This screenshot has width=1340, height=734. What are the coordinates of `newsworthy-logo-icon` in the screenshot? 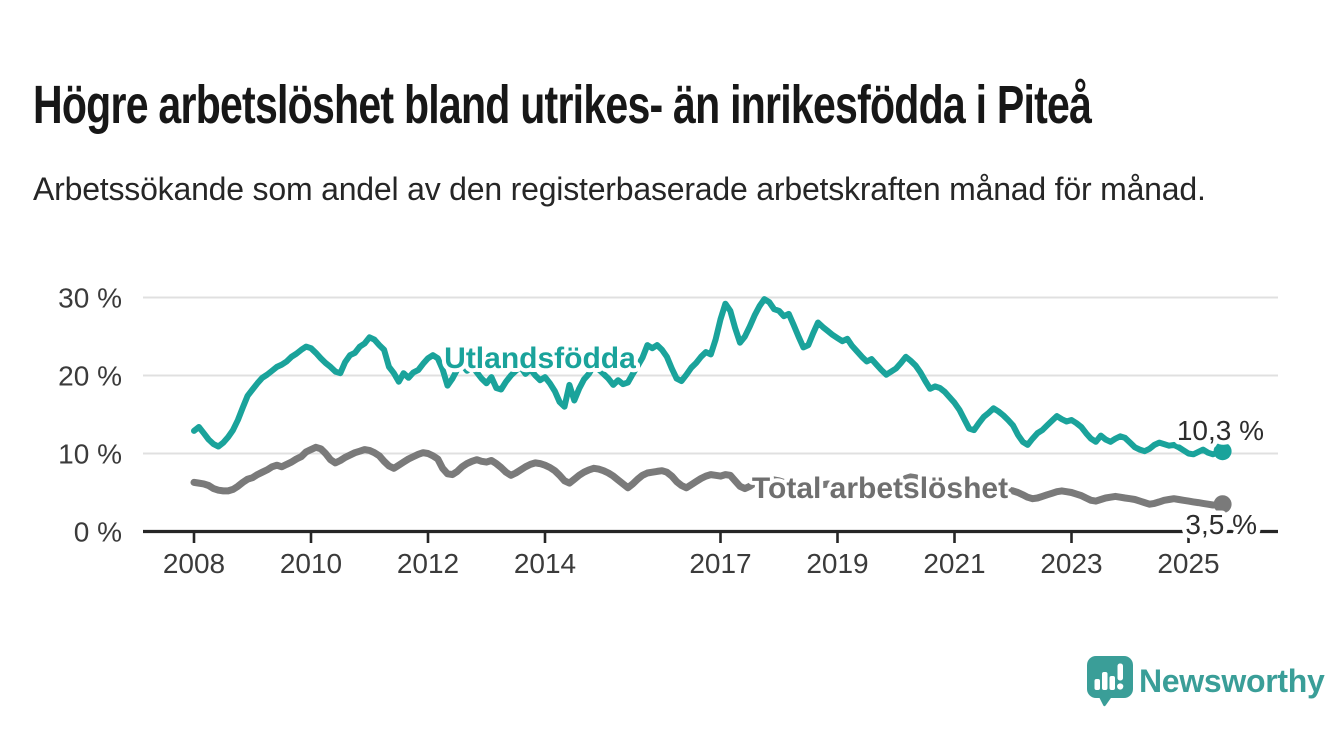 It's located at (1110, 681).